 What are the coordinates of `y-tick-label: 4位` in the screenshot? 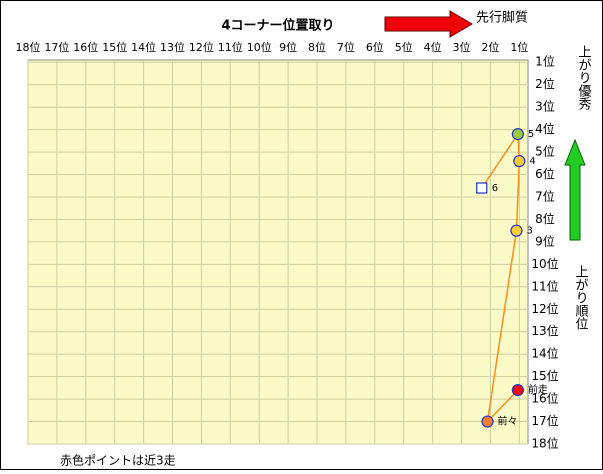 It's located at (545, 128).